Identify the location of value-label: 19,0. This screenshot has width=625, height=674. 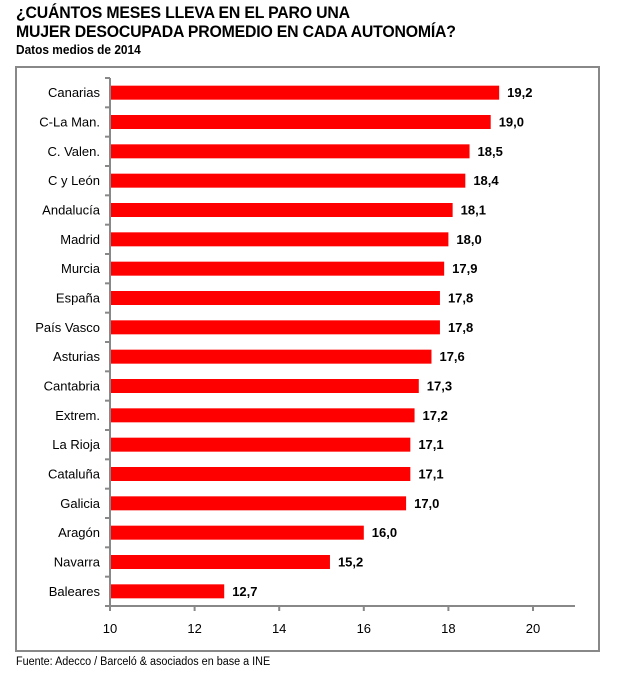
(511, 122).